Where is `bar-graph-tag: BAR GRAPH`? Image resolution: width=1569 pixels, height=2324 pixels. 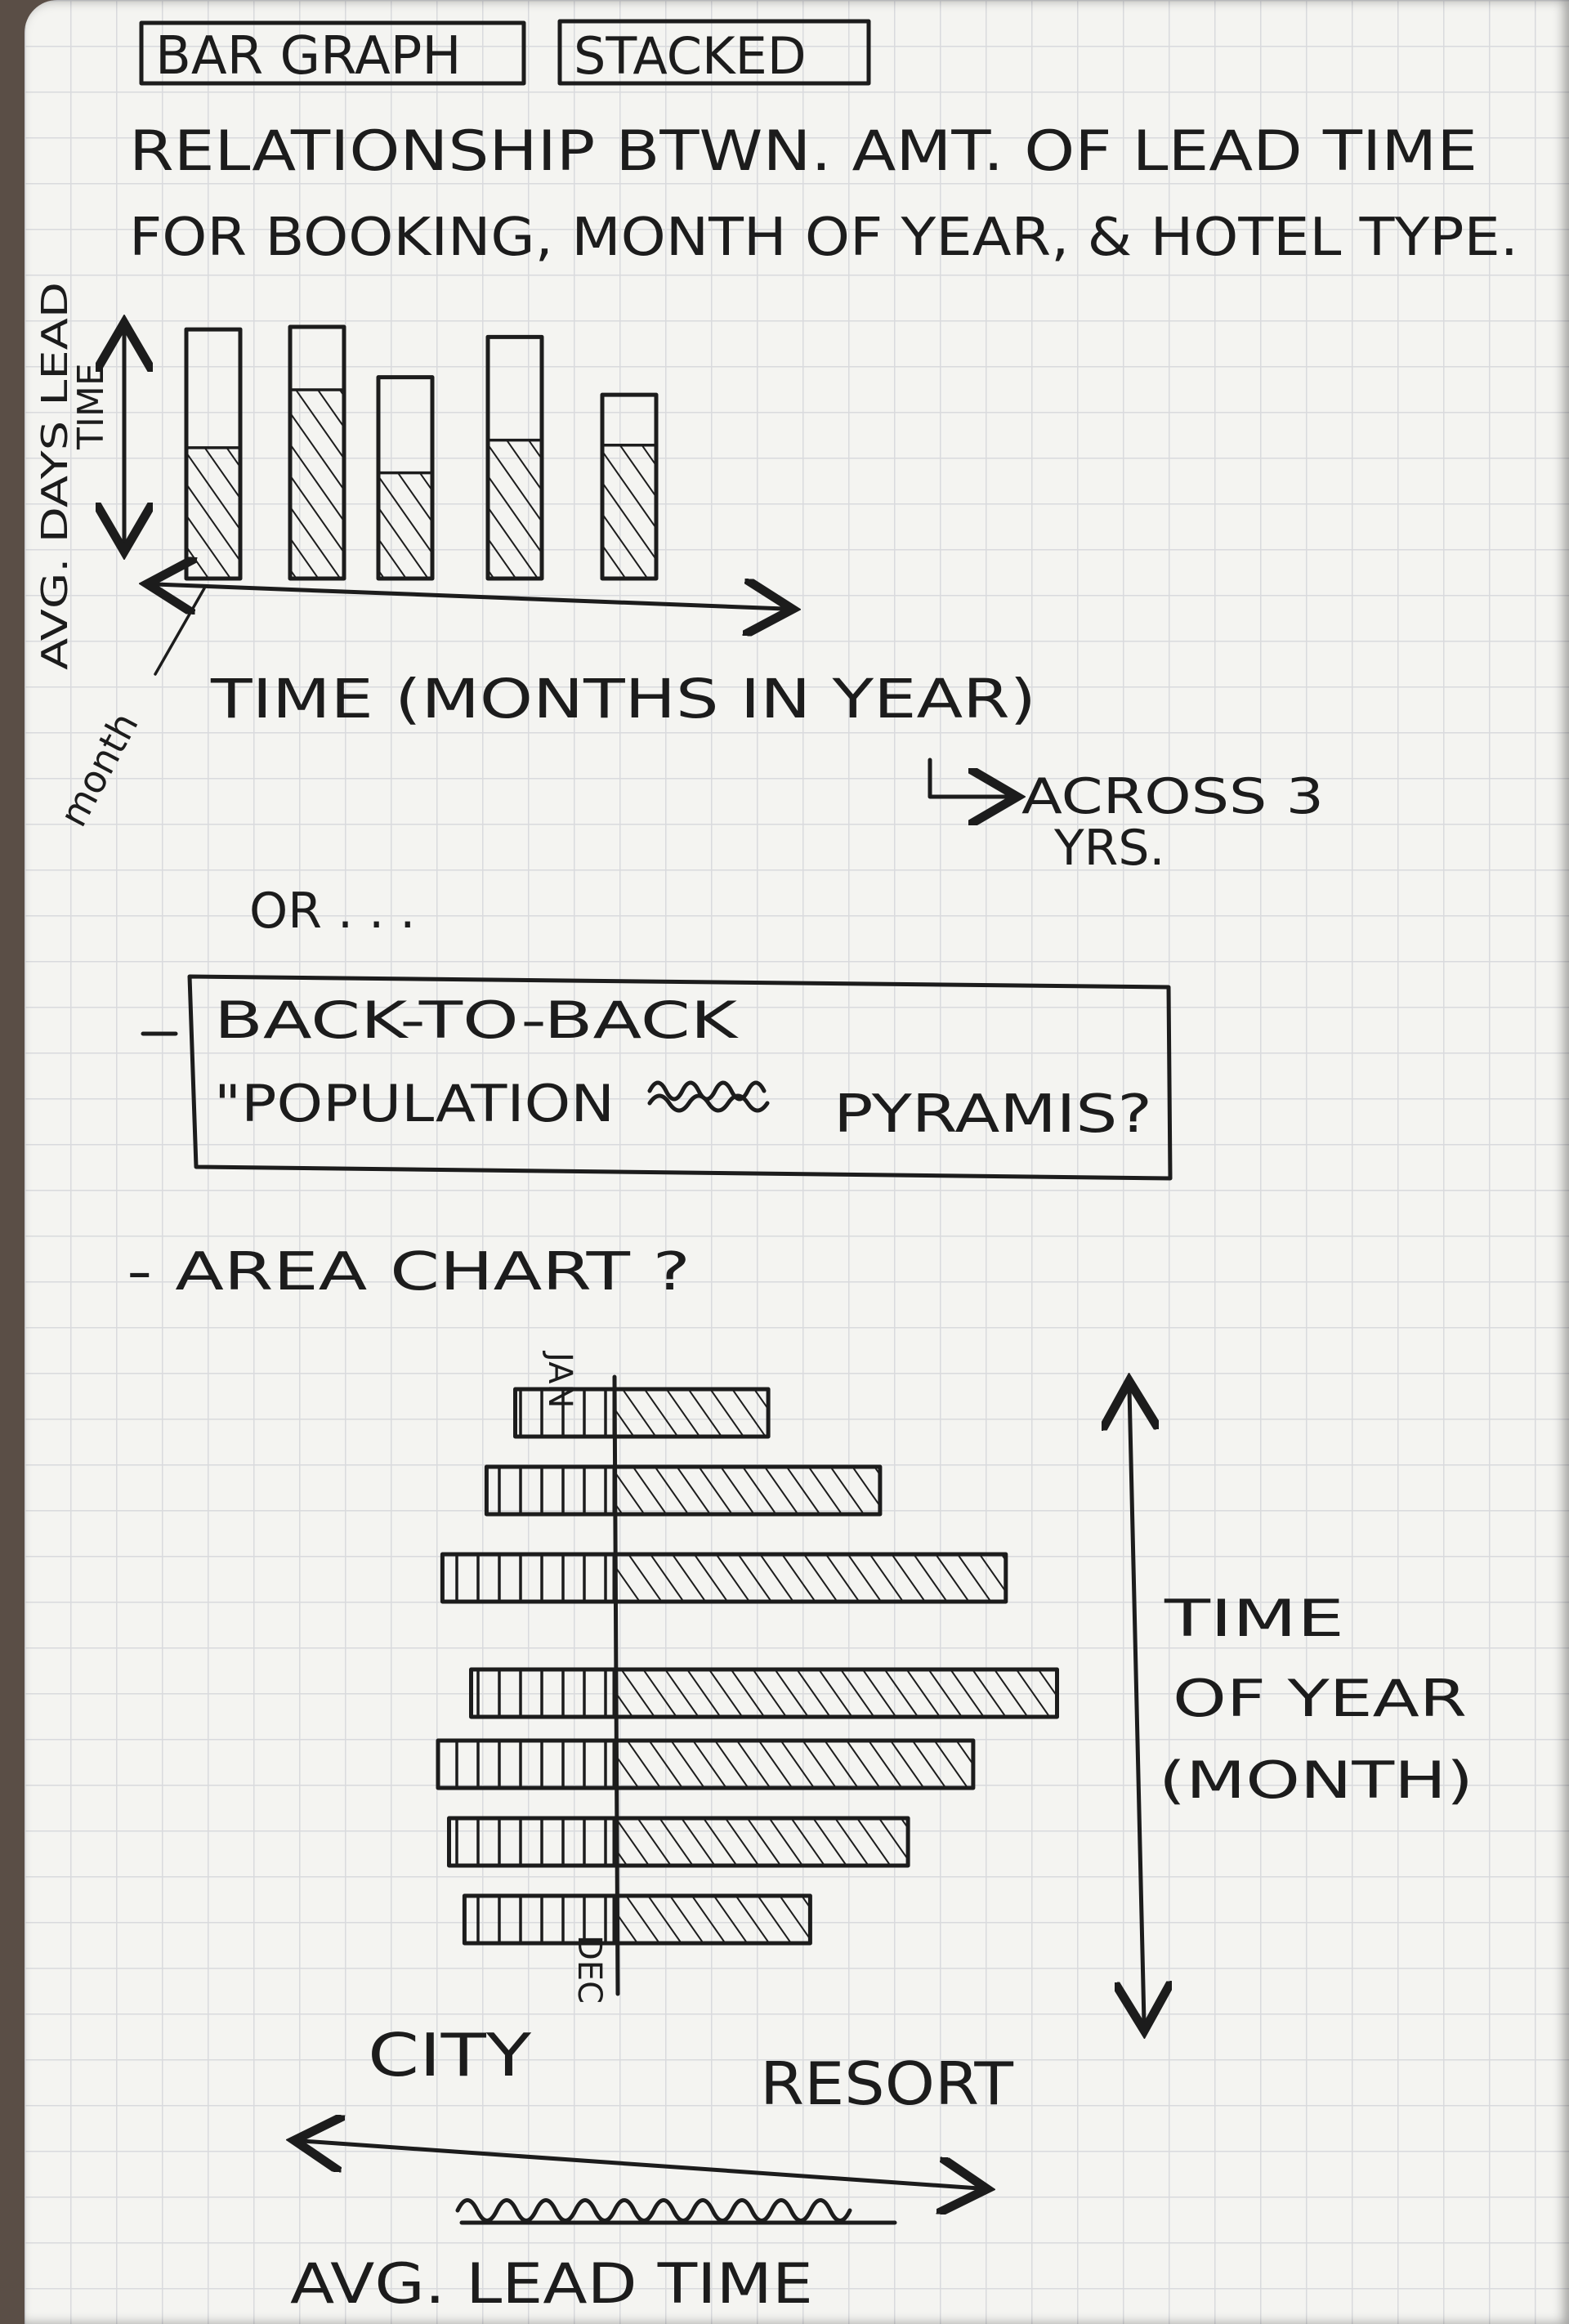
bar-graph-tag: BAR GRAPH is located at coordinates (308, 56).